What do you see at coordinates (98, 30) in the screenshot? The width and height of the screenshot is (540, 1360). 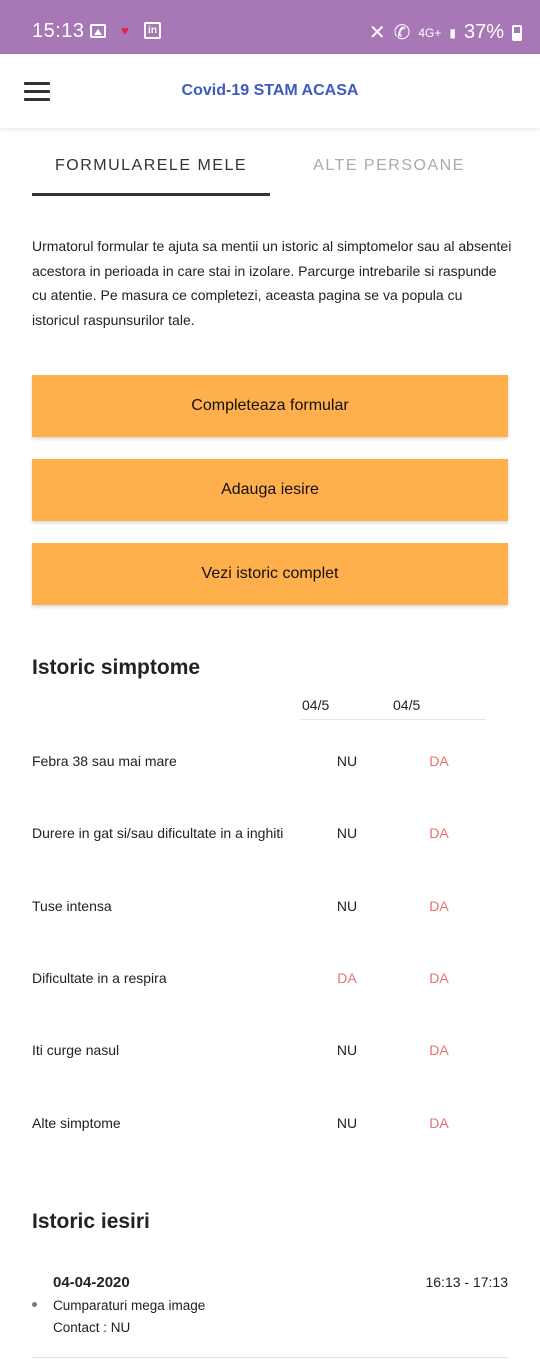 I see `gallery-icon` at bounding box center [98, 30].